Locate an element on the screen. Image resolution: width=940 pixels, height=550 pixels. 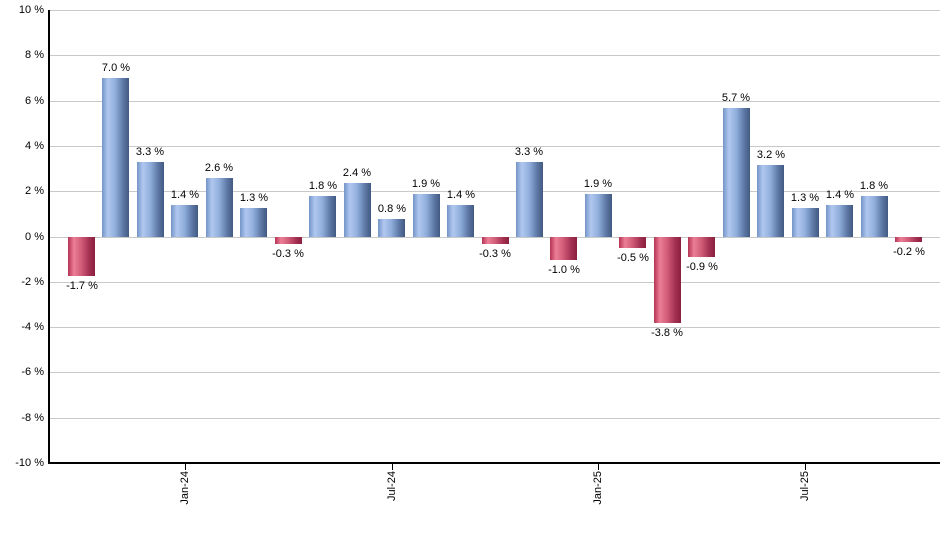
bar-value-label: -3.8 % is located at coordinates (667, 333).